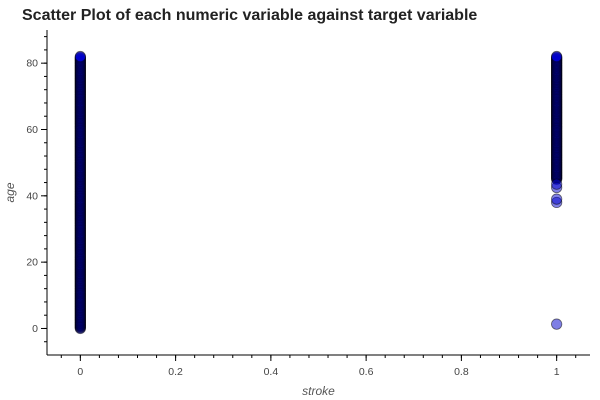 The image size is (600, 400). What do you see at coordinates (35, 329) in the screenshot?
I see `y-tick-label: 0` at bounding box center [35, 329].